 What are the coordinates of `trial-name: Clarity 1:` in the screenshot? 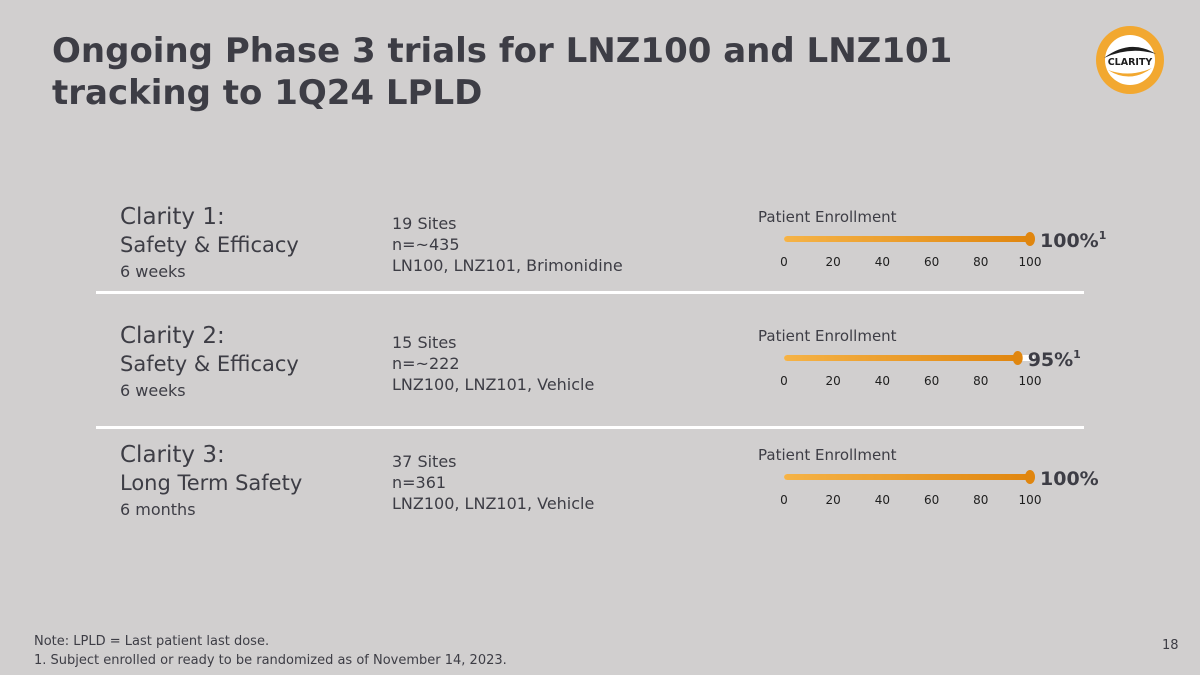 It's located at (172, 217).